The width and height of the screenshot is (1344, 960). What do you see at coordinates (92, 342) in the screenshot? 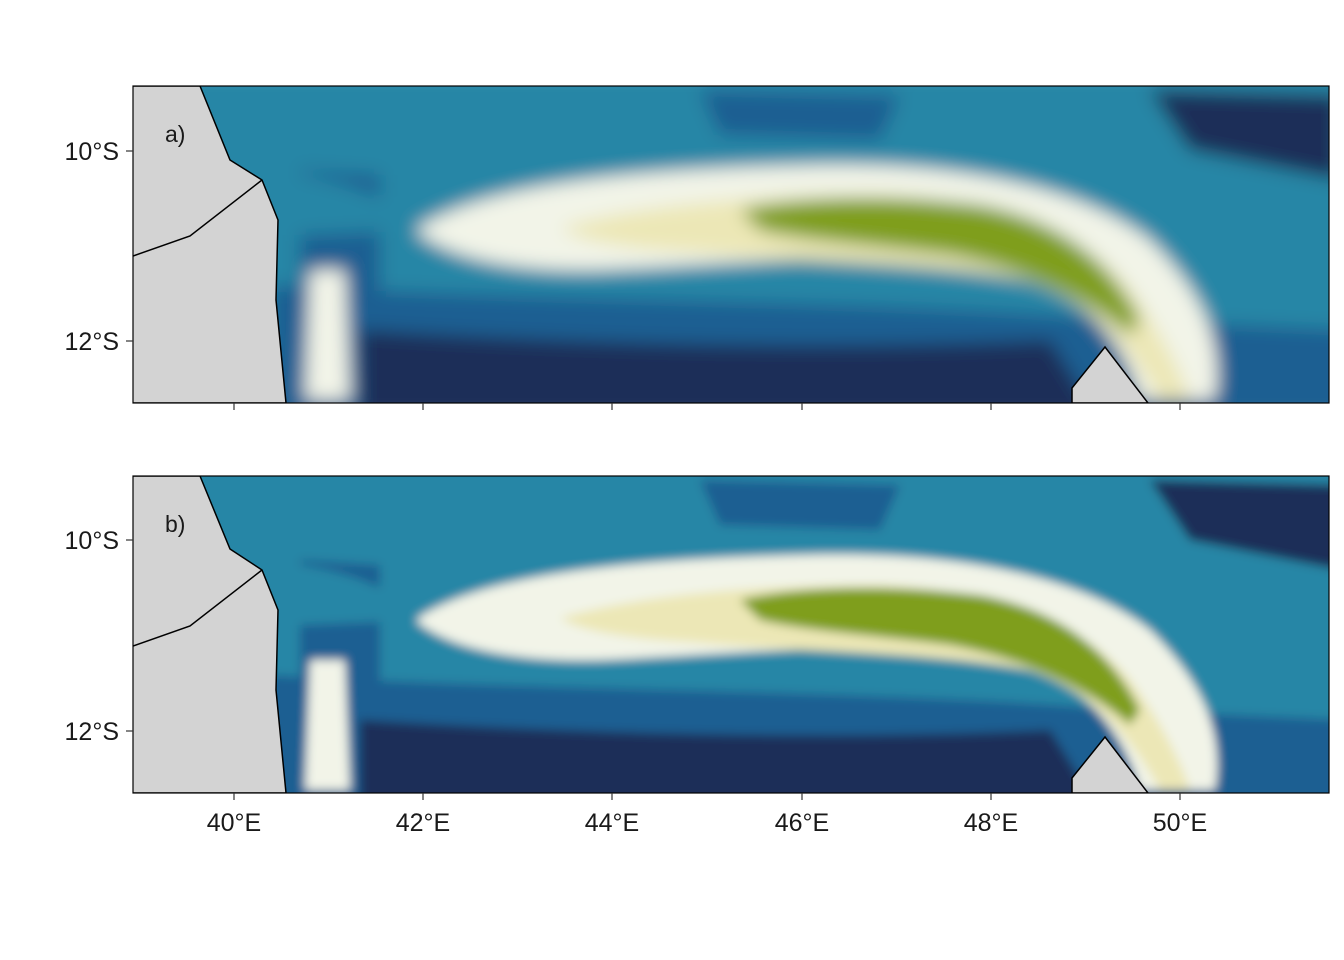
I see `y-tick-label-a-12s: 12°S` at bounding box center [92, 342].